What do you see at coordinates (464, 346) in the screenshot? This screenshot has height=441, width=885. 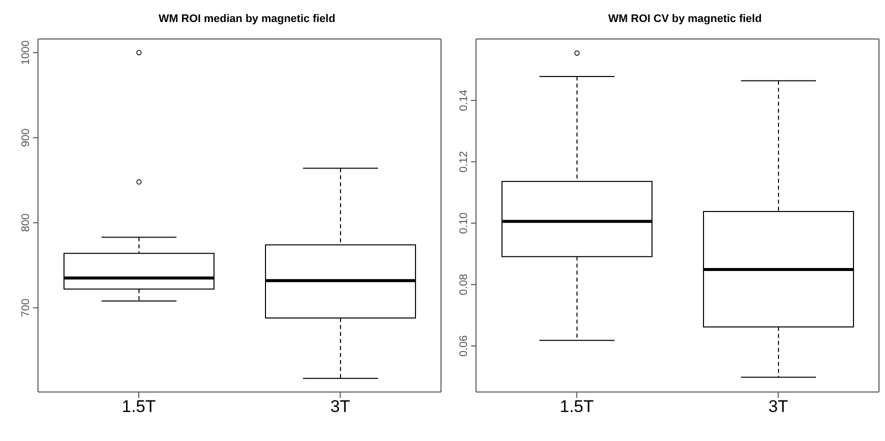 I see `y-tick-label: 0.06` at bounding box center [464, 346].